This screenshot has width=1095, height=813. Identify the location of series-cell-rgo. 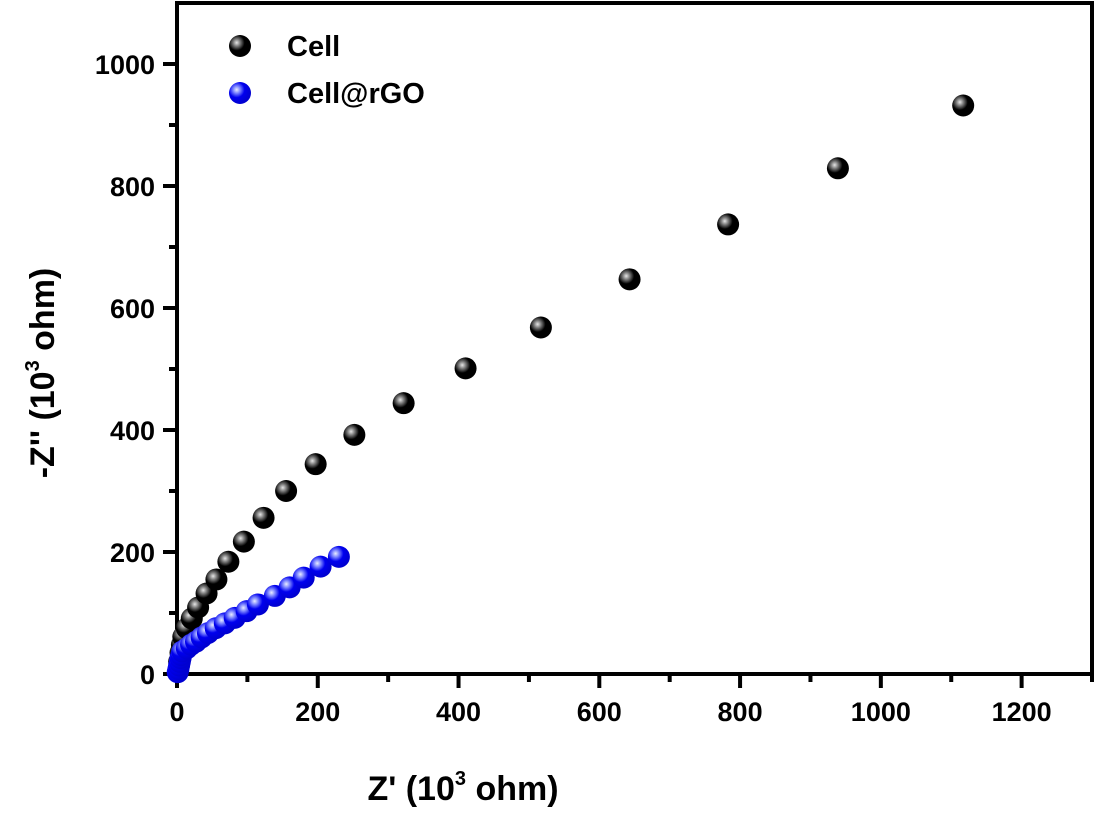
(258, 614).